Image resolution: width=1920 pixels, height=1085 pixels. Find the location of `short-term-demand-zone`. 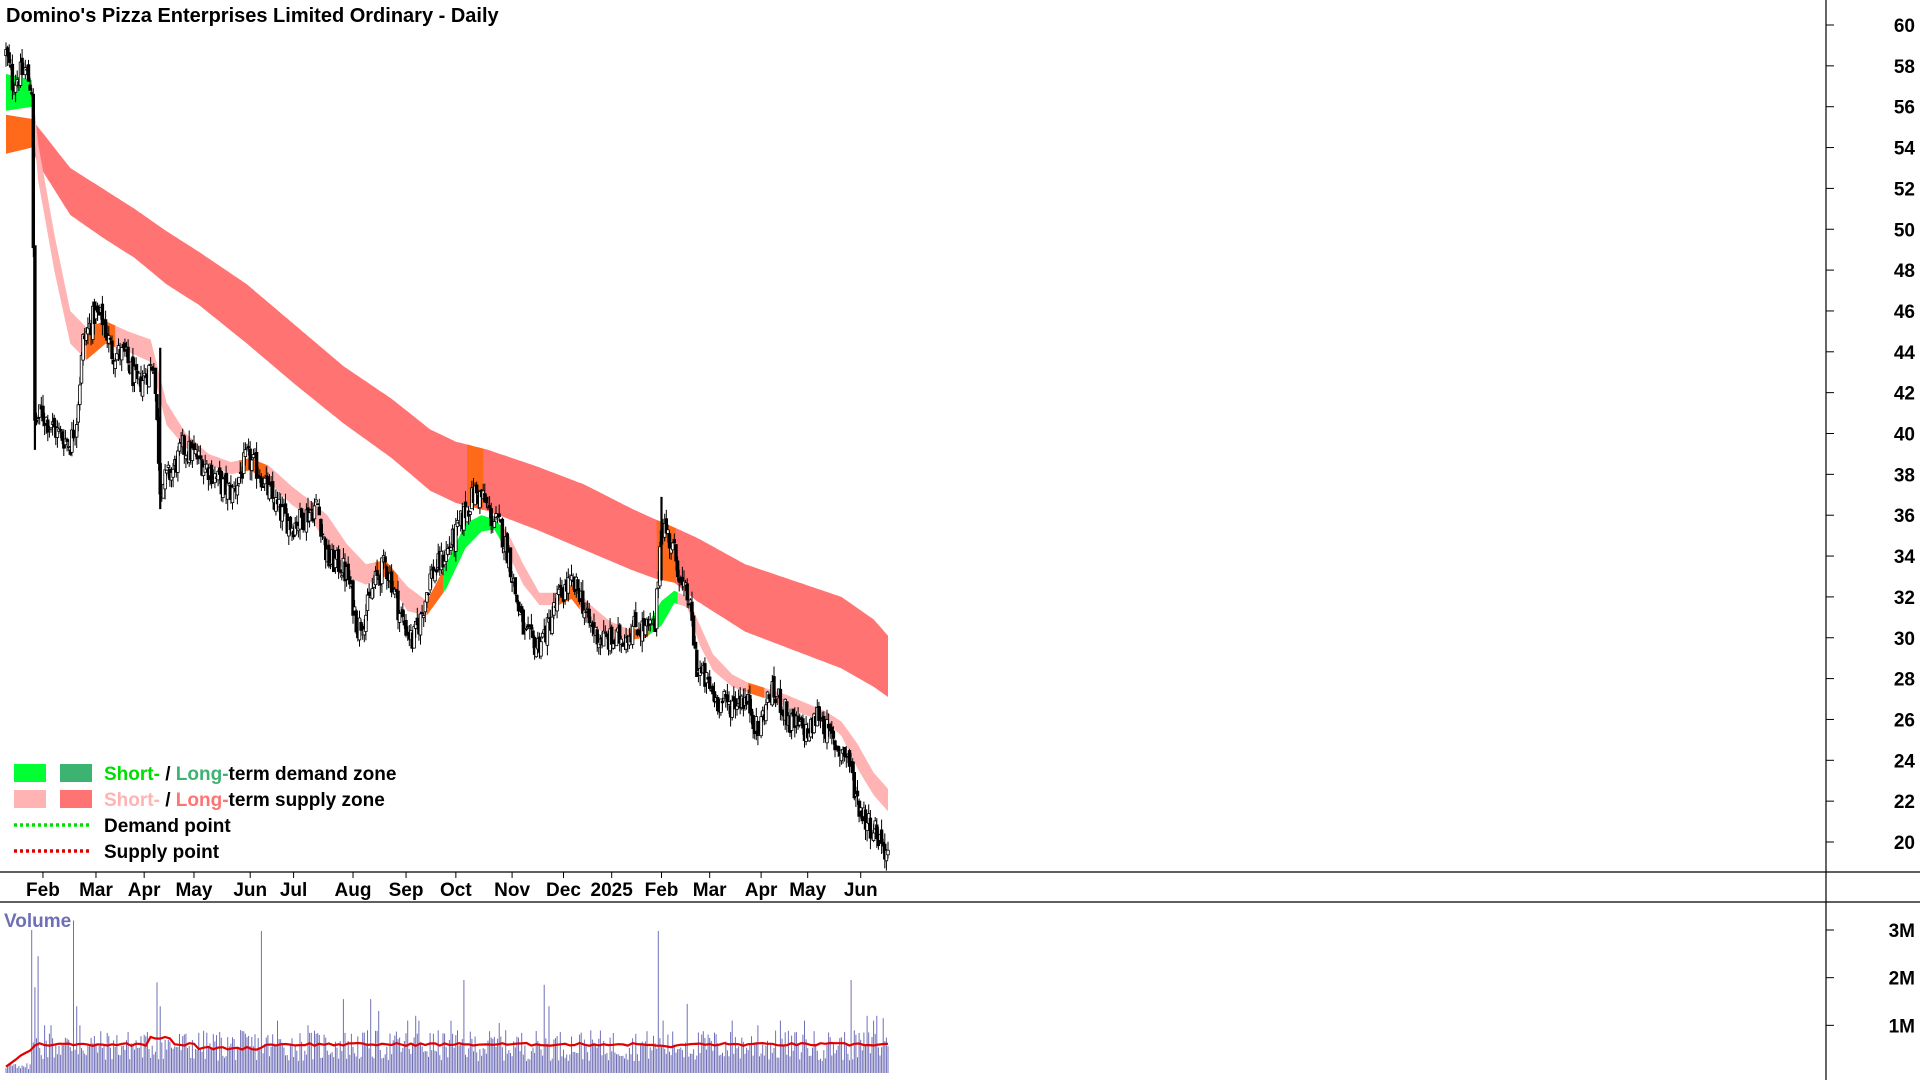

short-term-demand-zone is located at coordinates (663, 613).